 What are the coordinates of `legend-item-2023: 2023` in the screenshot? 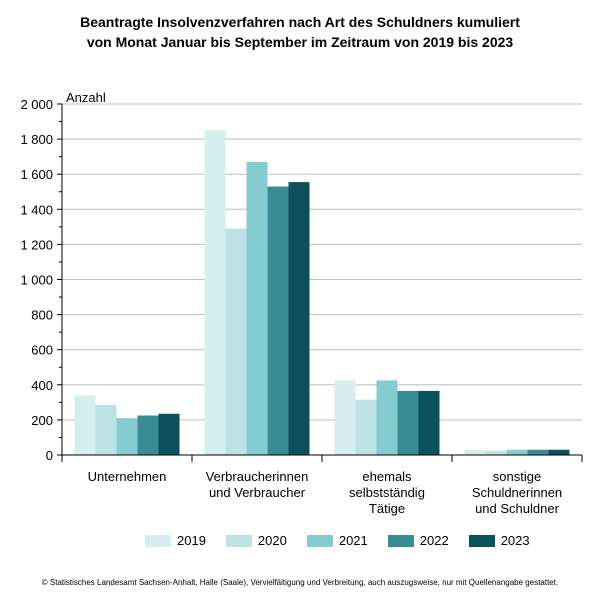 It's located at (499, 540).